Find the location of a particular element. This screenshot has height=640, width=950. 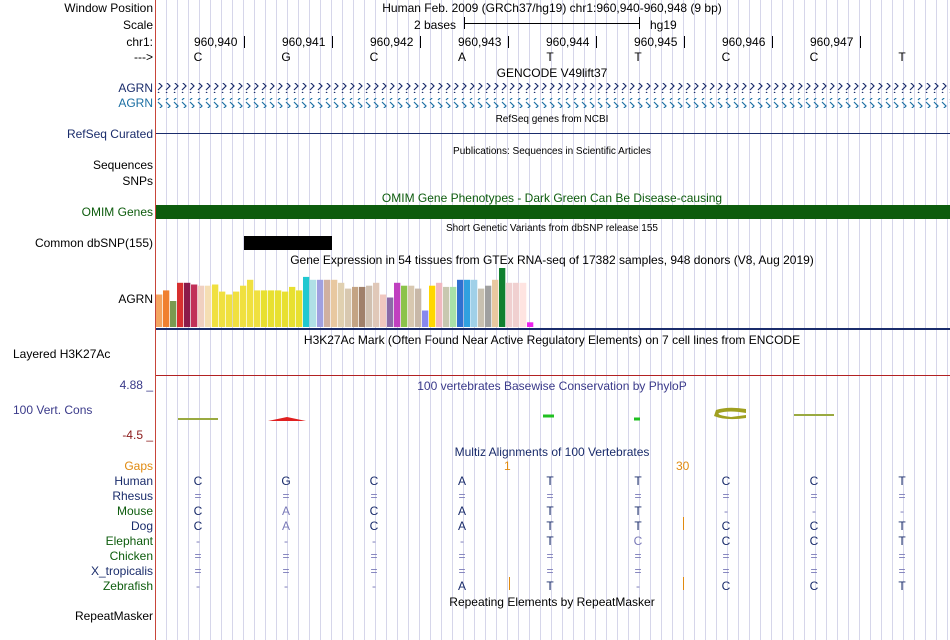

refseq-gene-line is located at coordinates (553, 133).